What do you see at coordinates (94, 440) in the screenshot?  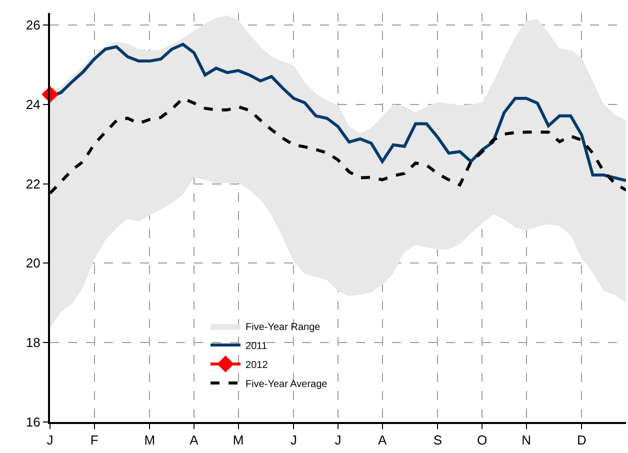 I see `x-tick-label: F` at bounding box center [94, 440].